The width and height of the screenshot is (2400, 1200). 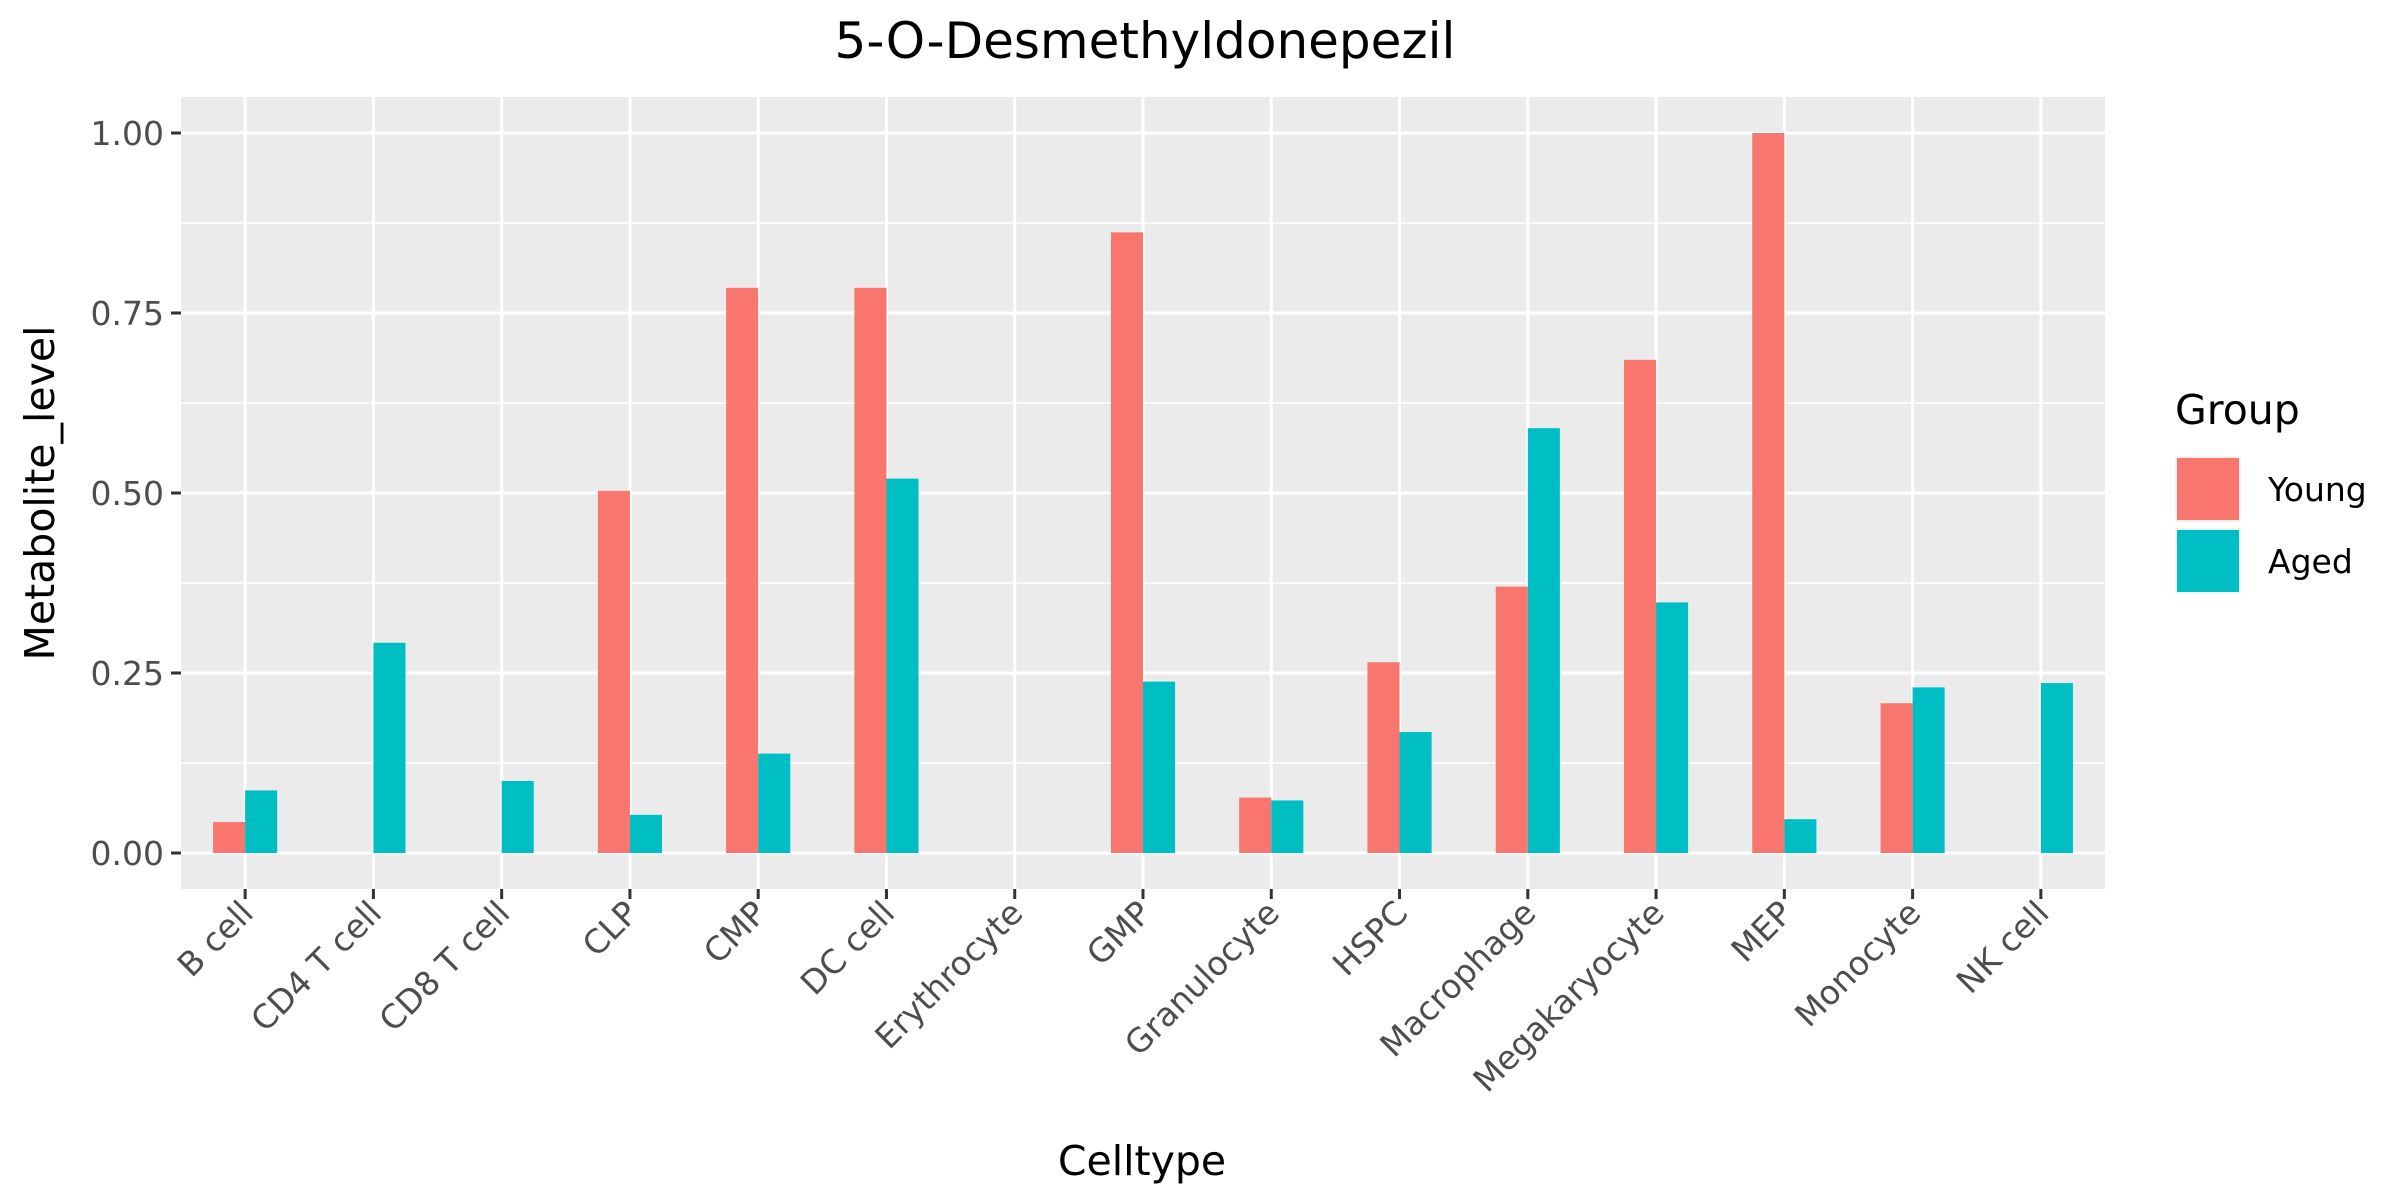 What do you see at coordinates (2056, 768) in the screenshot?
I see `bar-aged-nk-cell` at bounding box center [2056, 768].